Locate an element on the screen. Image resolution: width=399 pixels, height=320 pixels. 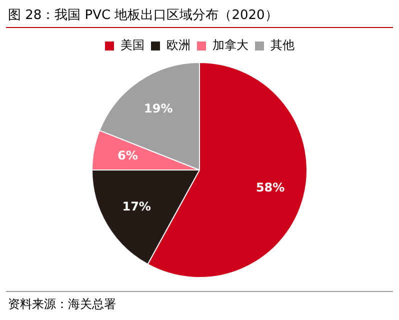
data-label: 17% is located at coordinates (136, 206).